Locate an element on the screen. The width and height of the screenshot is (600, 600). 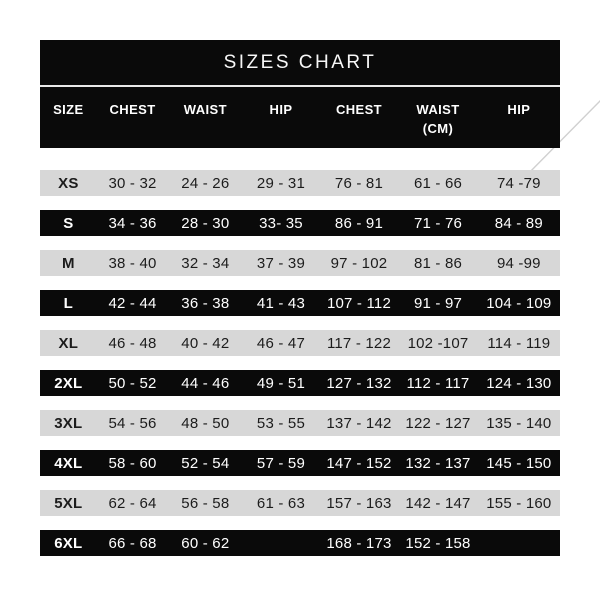
value-cell: 61 - 63 is located at coordinates (281, 503).